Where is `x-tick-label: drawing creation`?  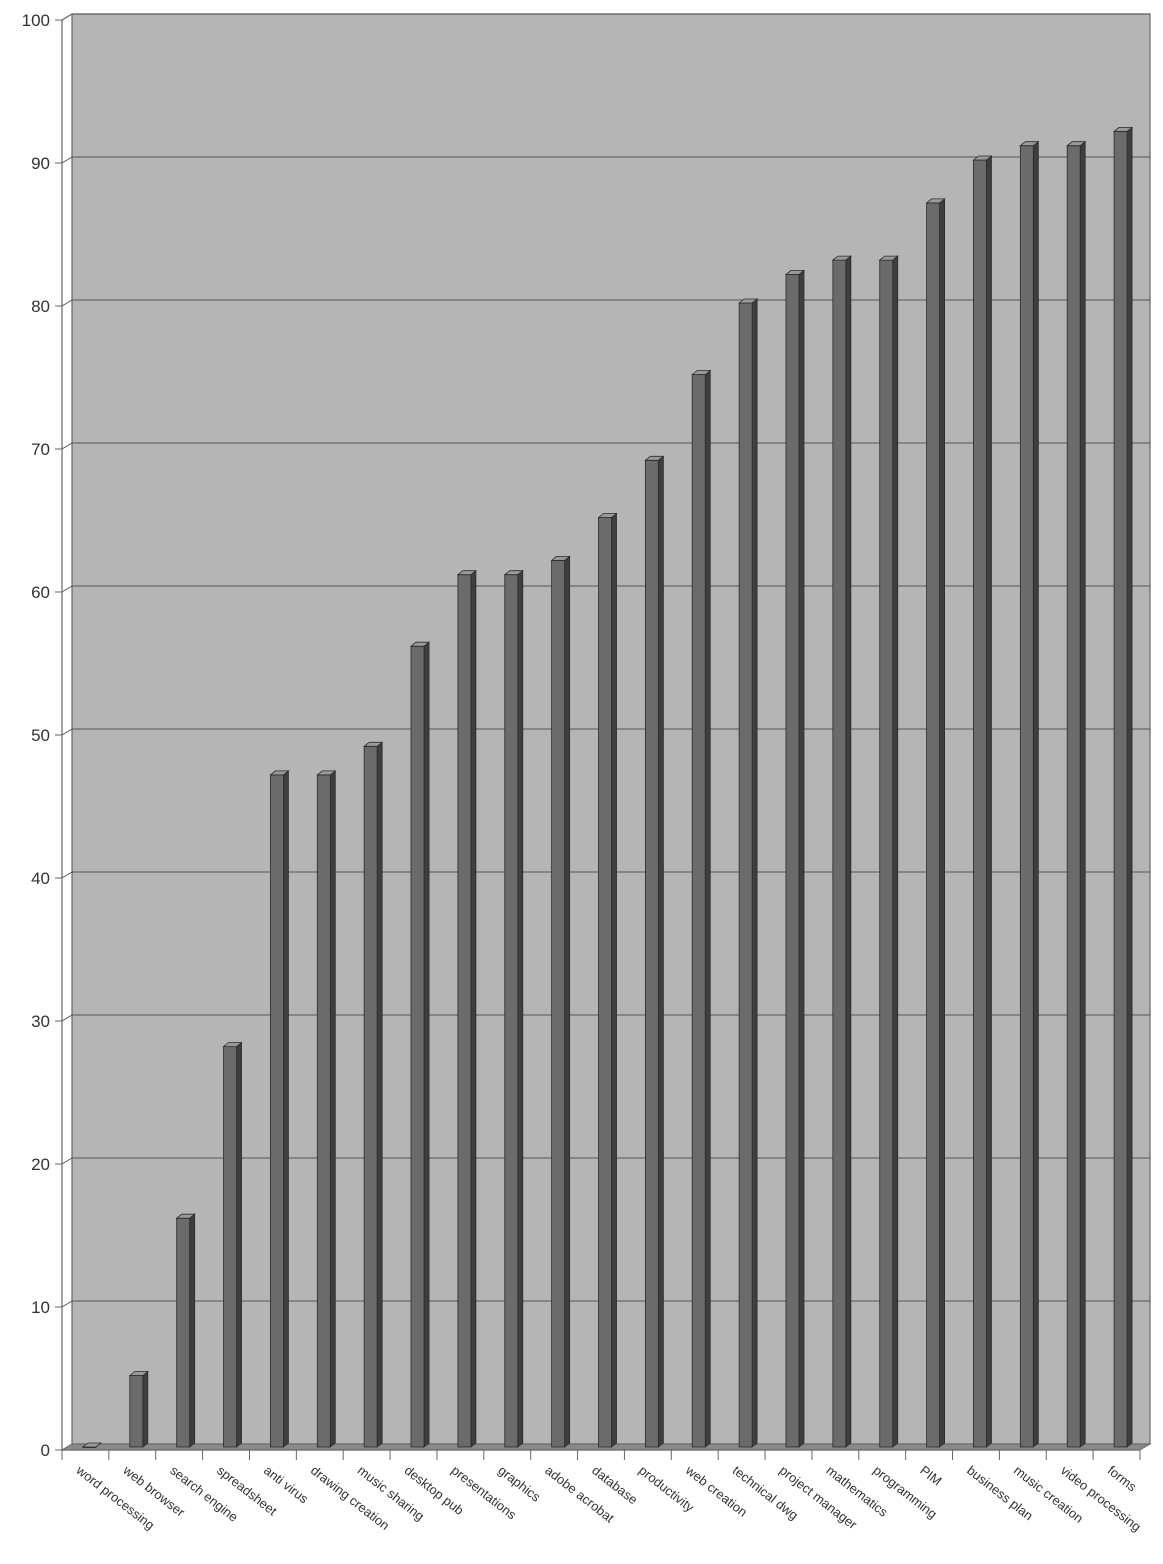 x-tick-label: drawing creation is located at coordinates (350, 1498).